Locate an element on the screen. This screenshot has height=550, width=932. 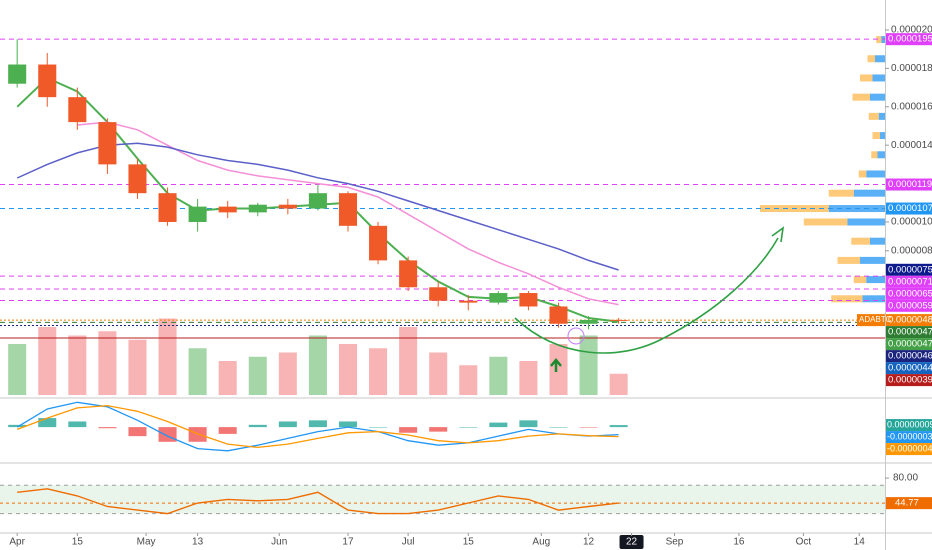
signal-line is located at coordinates (317, 426).